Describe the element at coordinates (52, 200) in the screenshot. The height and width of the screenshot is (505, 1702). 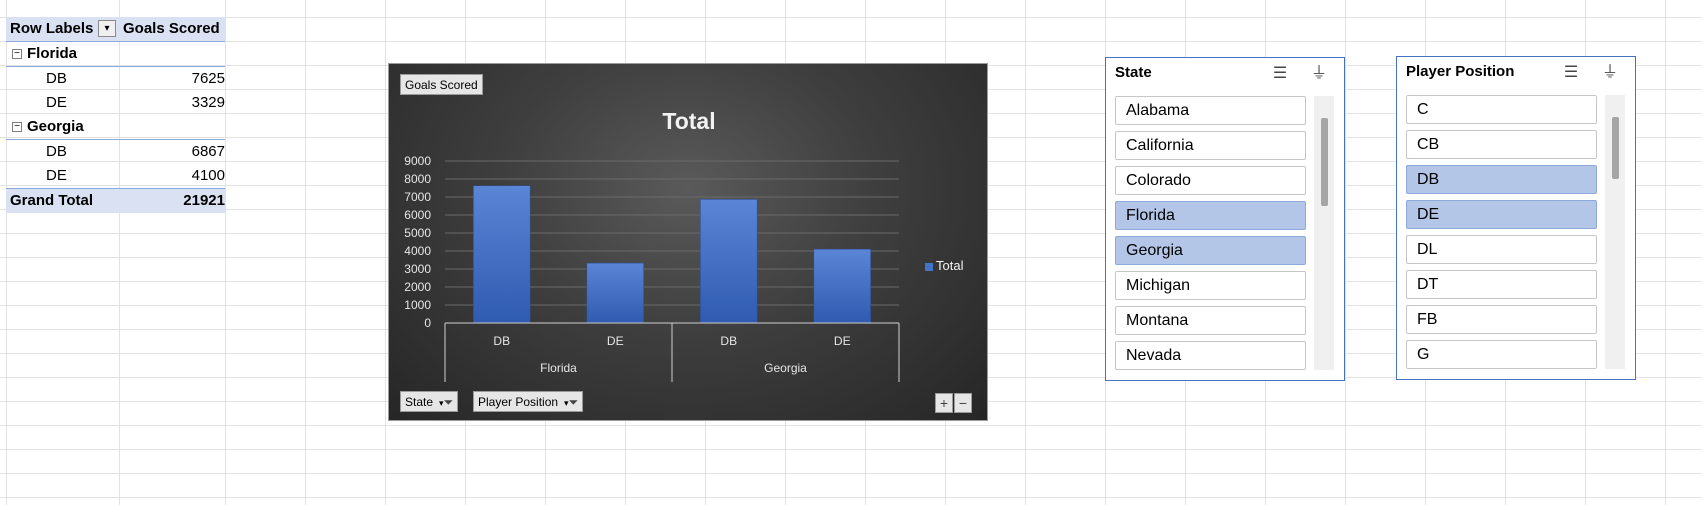
I see `grand-total-label: Grand Total` at that location.